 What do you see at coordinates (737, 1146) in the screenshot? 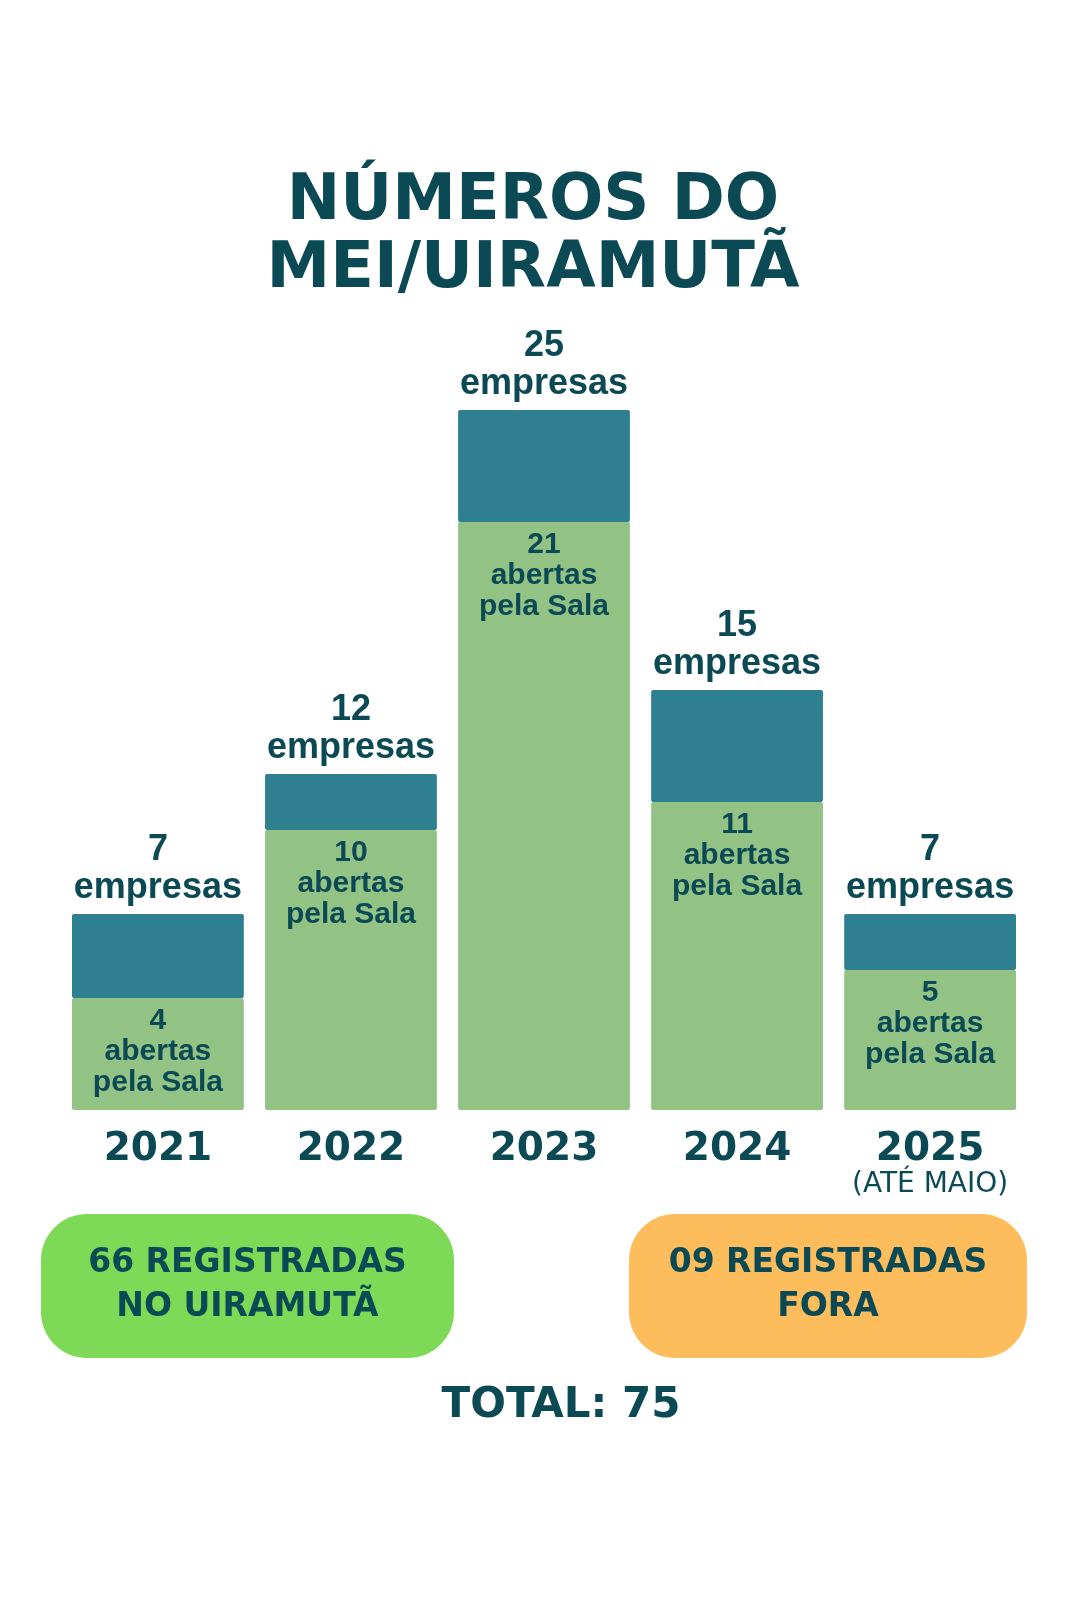
I see `x-tick-label: 2024` at bounding box center [737, 1146].